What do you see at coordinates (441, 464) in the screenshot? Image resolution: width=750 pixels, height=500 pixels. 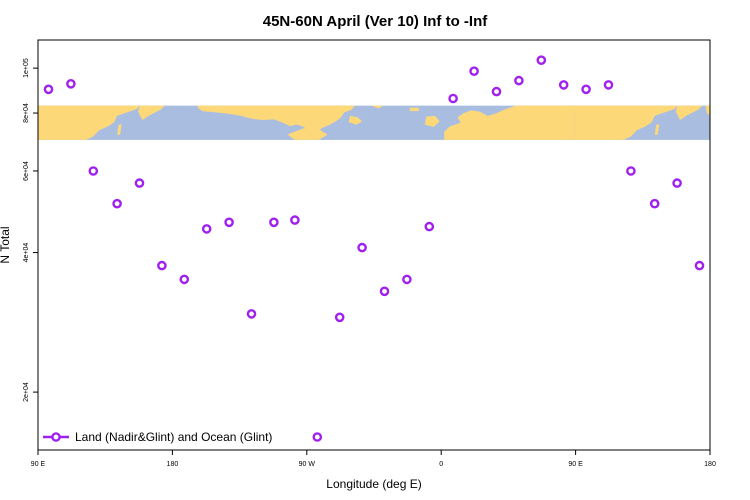 I see `x-tick-label-3: 0` at bounding box center [441, 464].